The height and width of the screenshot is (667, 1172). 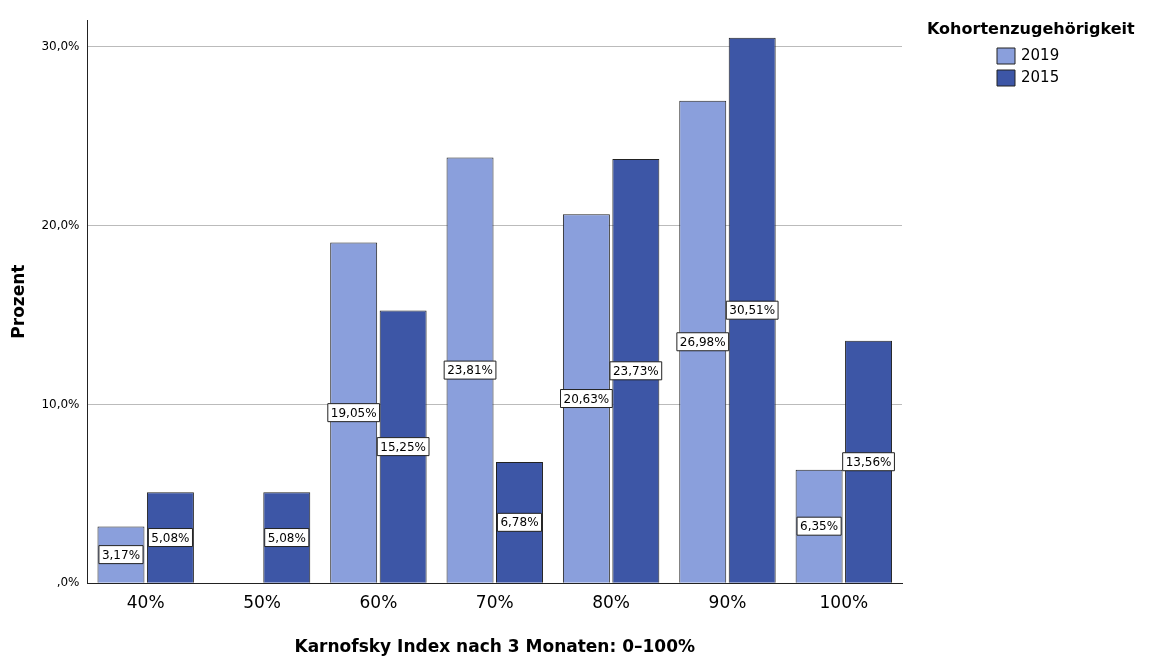 I want to click on data-label: 30,51%, so click(x=752, y=310).